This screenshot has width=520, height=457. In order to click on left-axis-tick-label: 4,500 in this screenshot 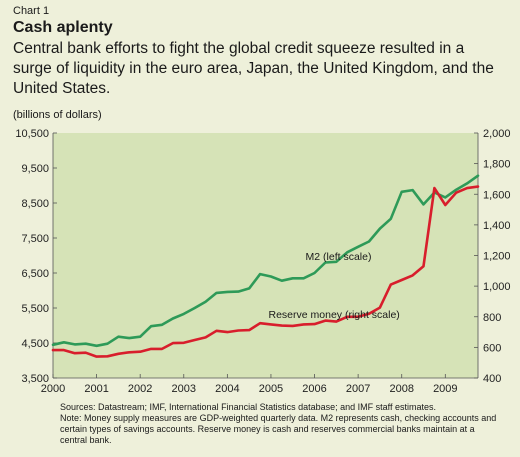, I will do `click(35, 344)`.